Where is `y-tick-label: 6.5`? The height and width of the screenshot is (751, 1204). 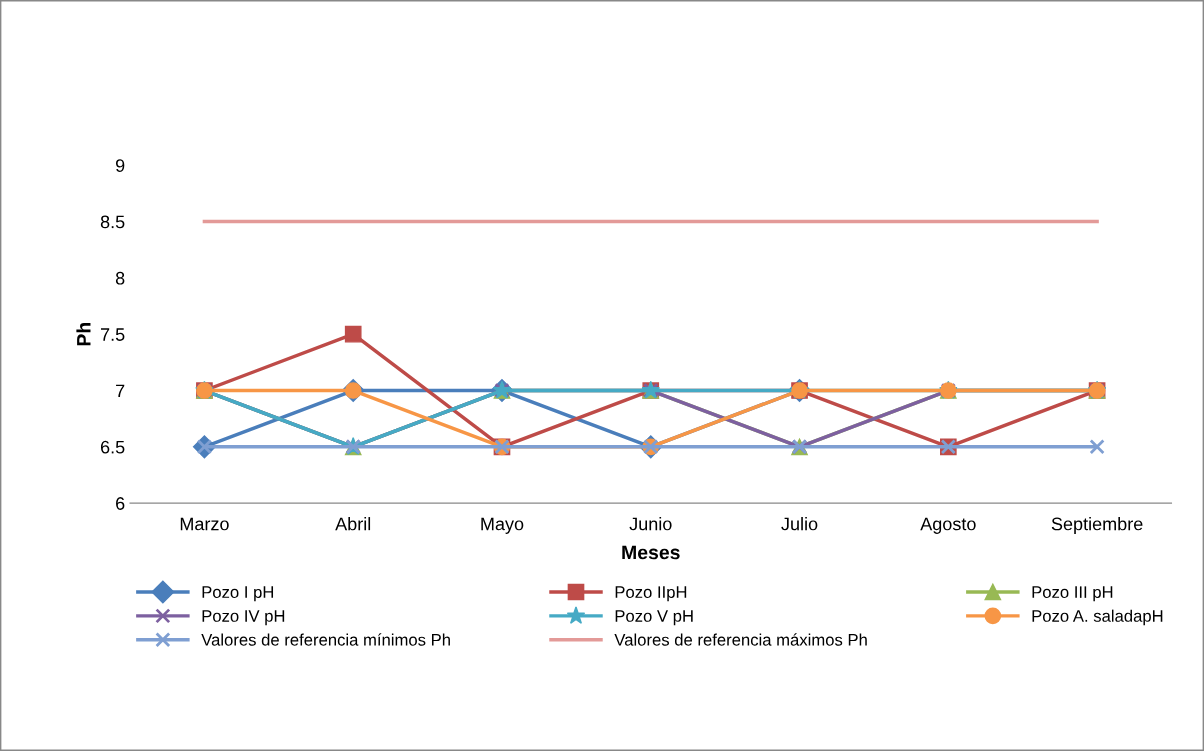 y-tick-label: 6.5 is located at coordinates (112, 447).